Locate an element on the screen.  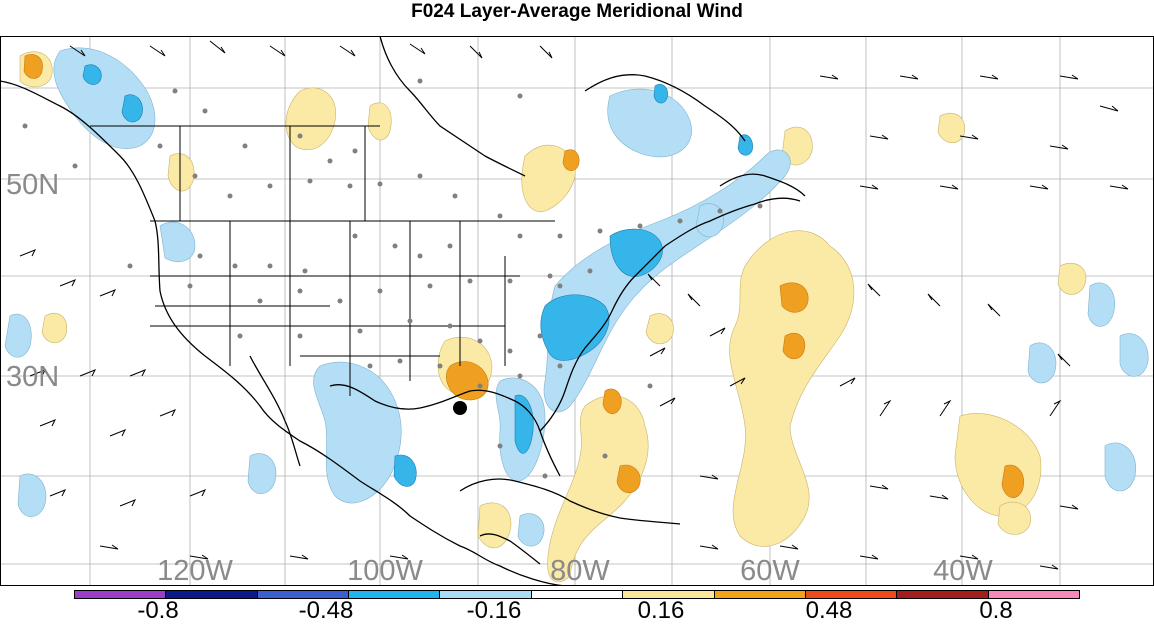
location-marker is located at coordinates (460, 408).